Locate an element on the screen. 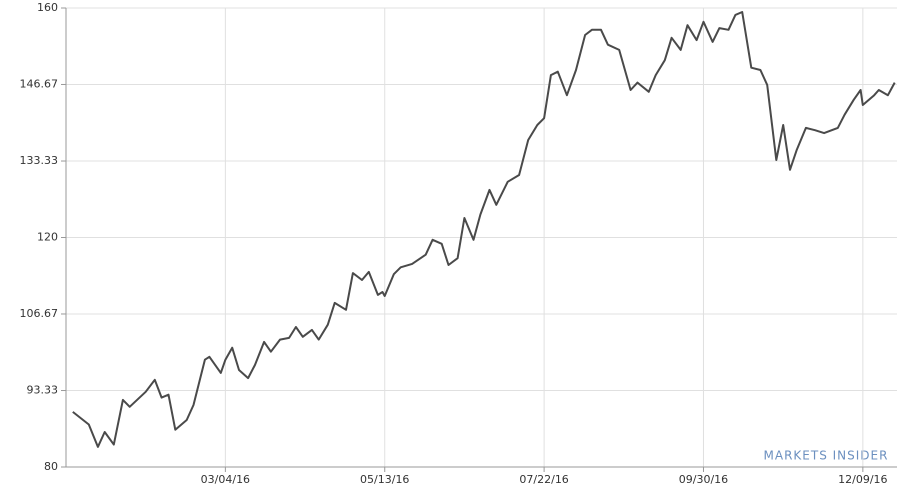 Image resolution: width=900 pixels, height=500 pixels. x-tick-label: 07/22/16 is located at coordinates (543, 479).